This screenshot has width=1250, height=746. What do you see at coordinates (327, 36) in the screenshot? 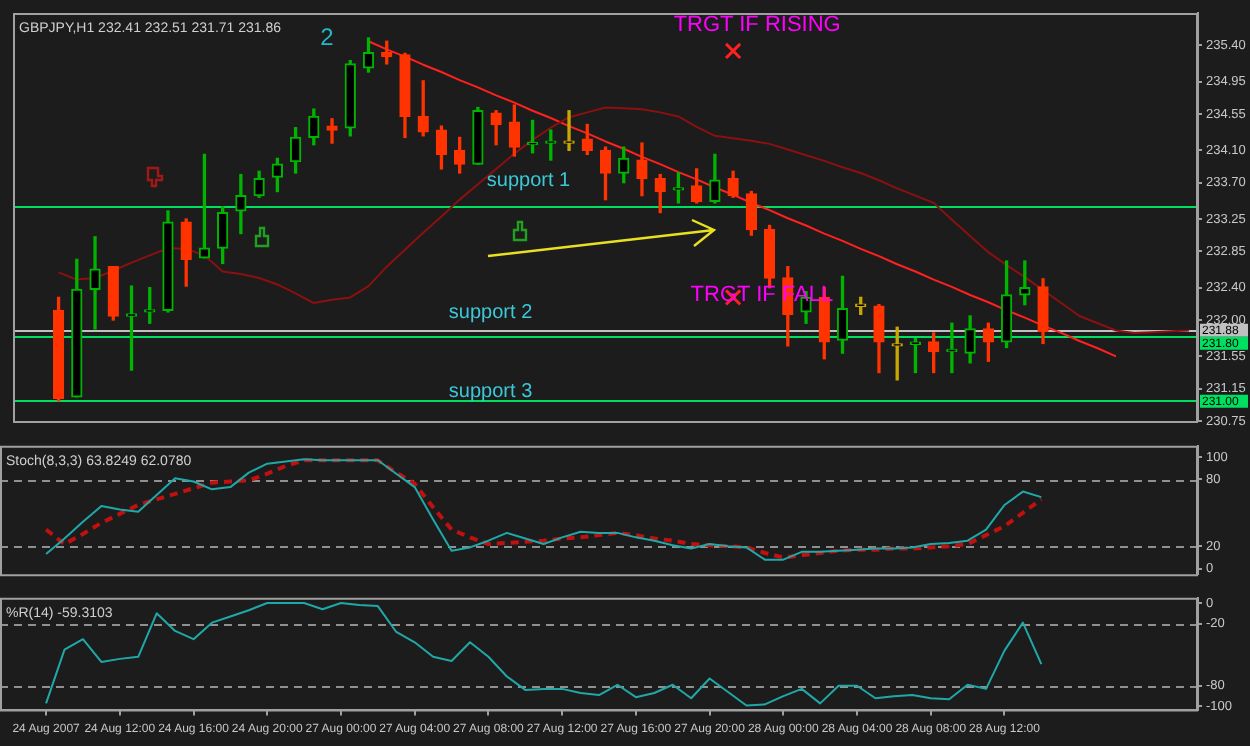
I see `annotation: 2` at bounding box center [327, 36].